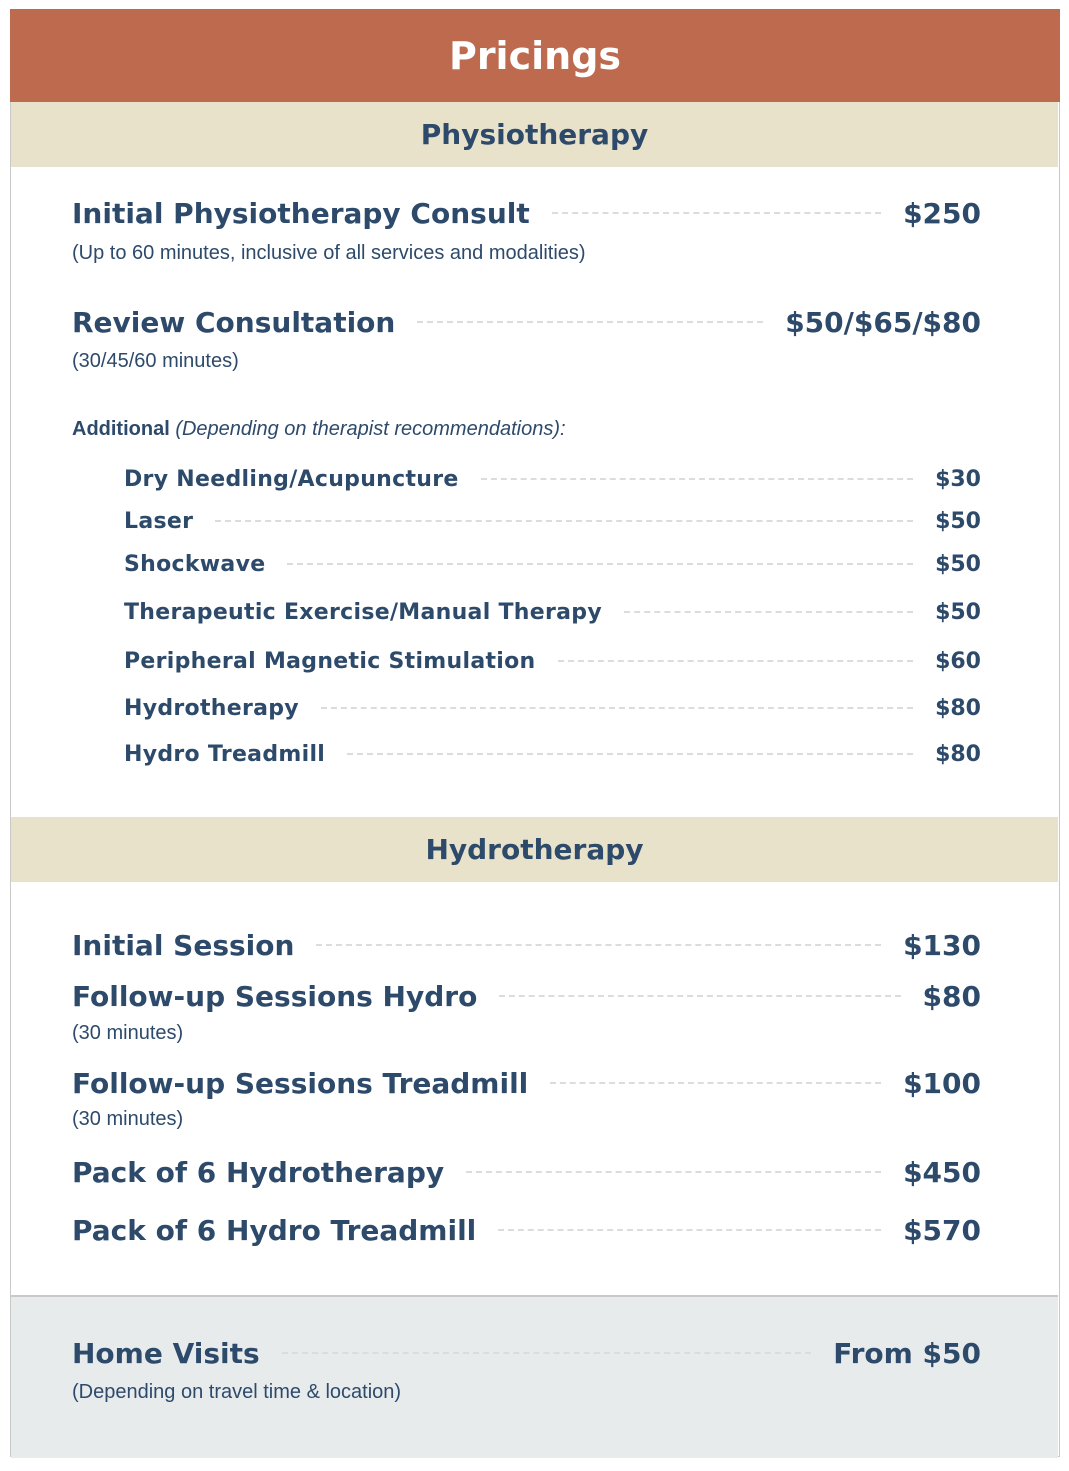 The width and height of the screenshot is (1069, 1471). What do you see at coordinates (942, 945) in the screenshot?
I see `item-price: $130` at bounding box center [942, 945].